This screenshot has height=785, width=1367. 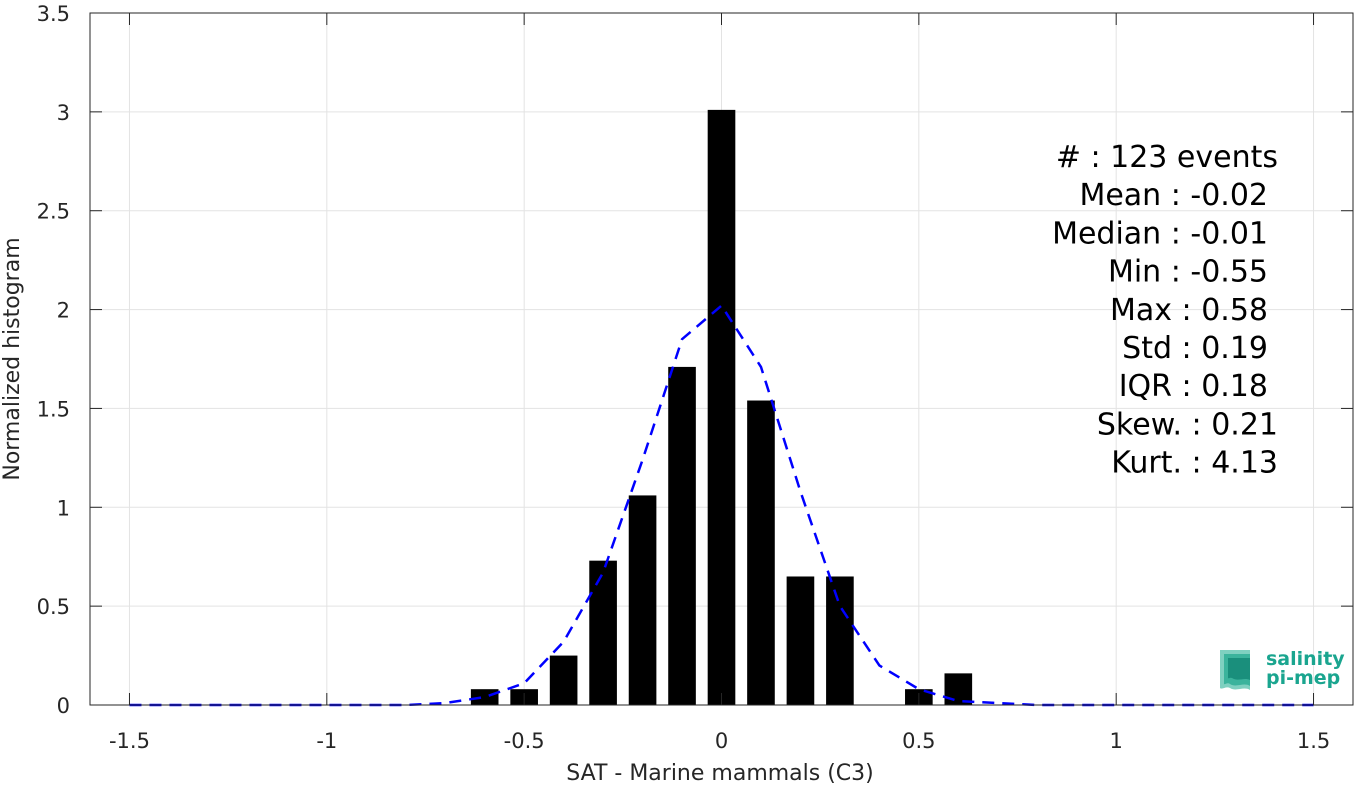 What do you see at coordinates (1160, 233) in the screenshot?
I see `stat-line: Median : -0.01` at bounding box center [1160, 233].